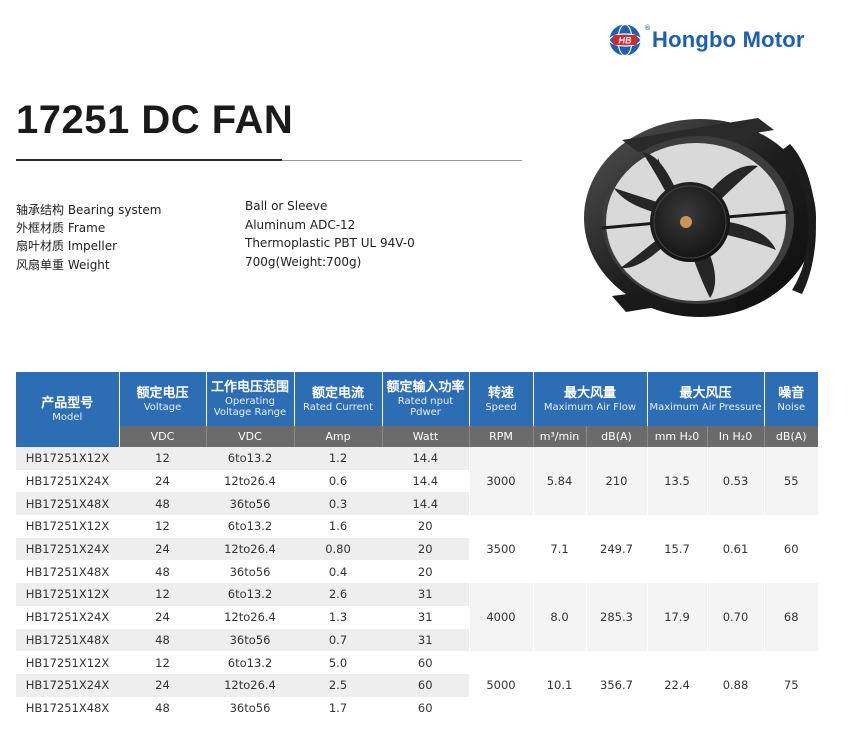 The height and width of the screenshot is (741, 858). I want to click on pressure-mm-cell: 22.4, so click(676, 685).